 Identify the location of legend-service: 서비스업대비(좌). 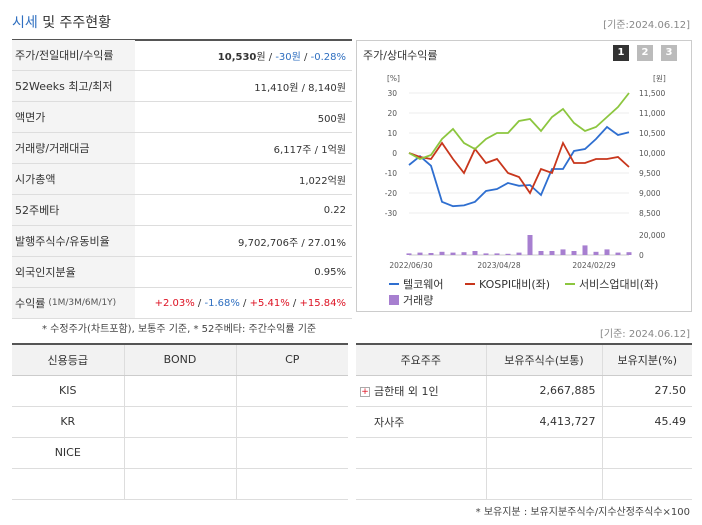
(611, 284).